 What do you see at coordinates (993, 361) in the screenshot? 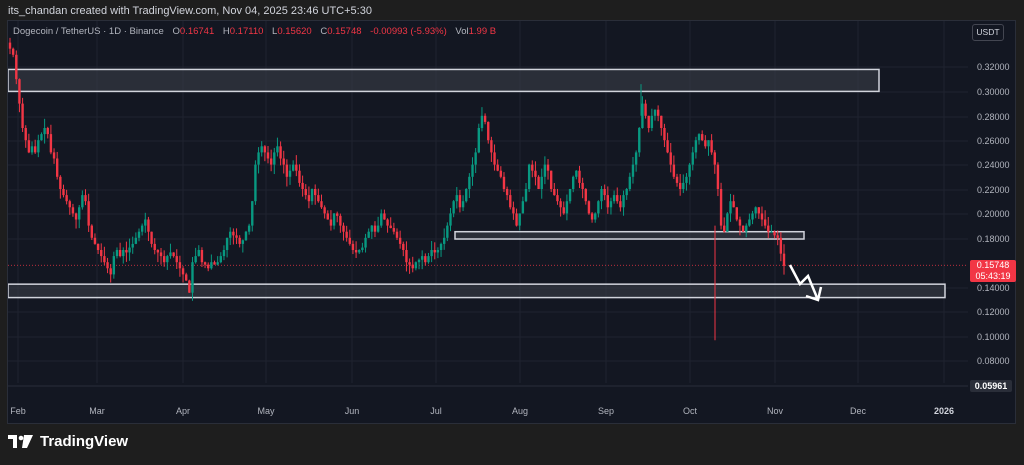
I see `price-tick: 0.08000` at bounding box center [993, 361].